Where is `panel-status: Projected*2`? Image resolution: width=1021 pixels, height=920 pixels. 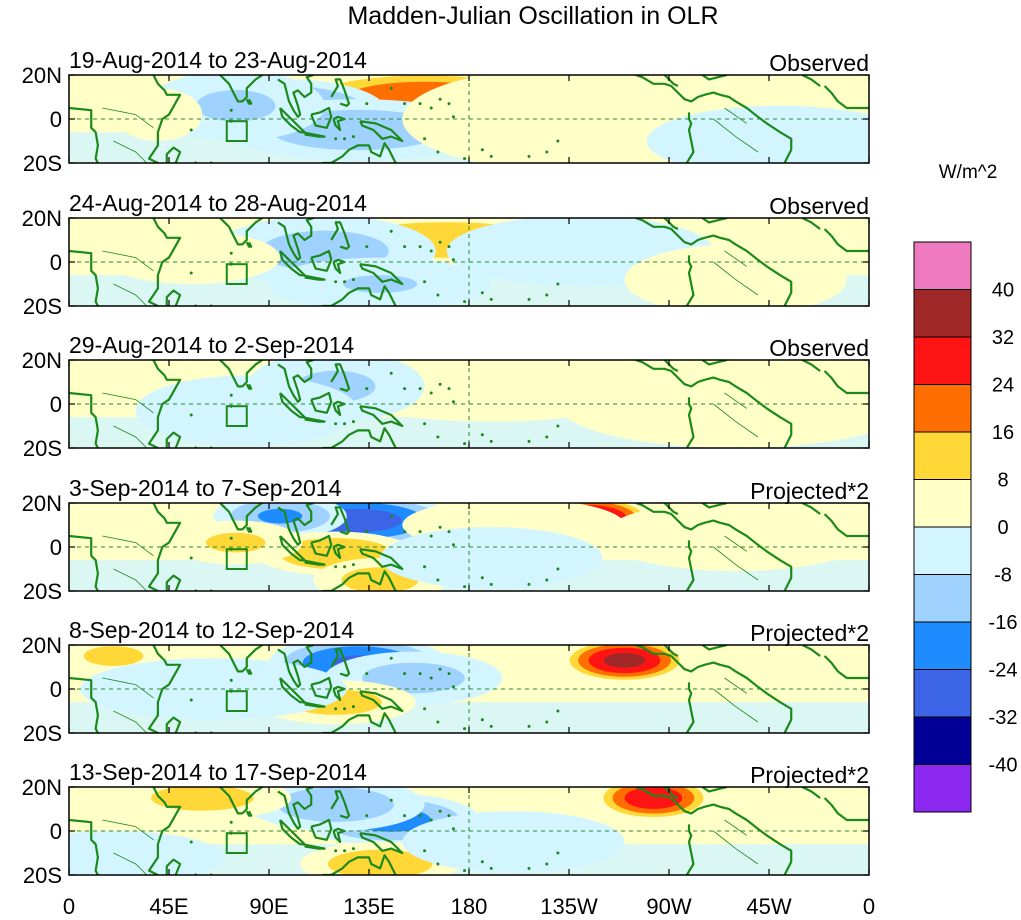
panel-status: Projected*2 is located at coordinates (809, 633).